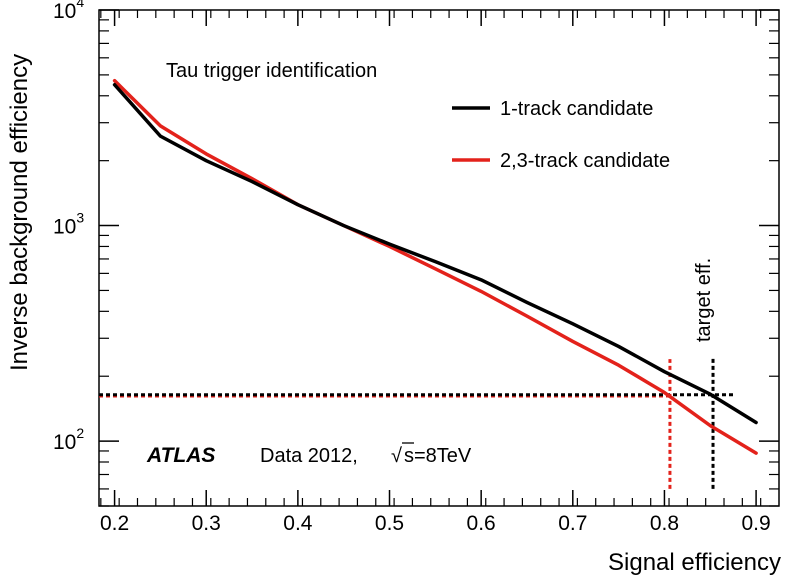  What do you see at coordinates (68, 439) in the screenshot?
I see `y-tick-label: 10²` at bounding box center [68, 439].